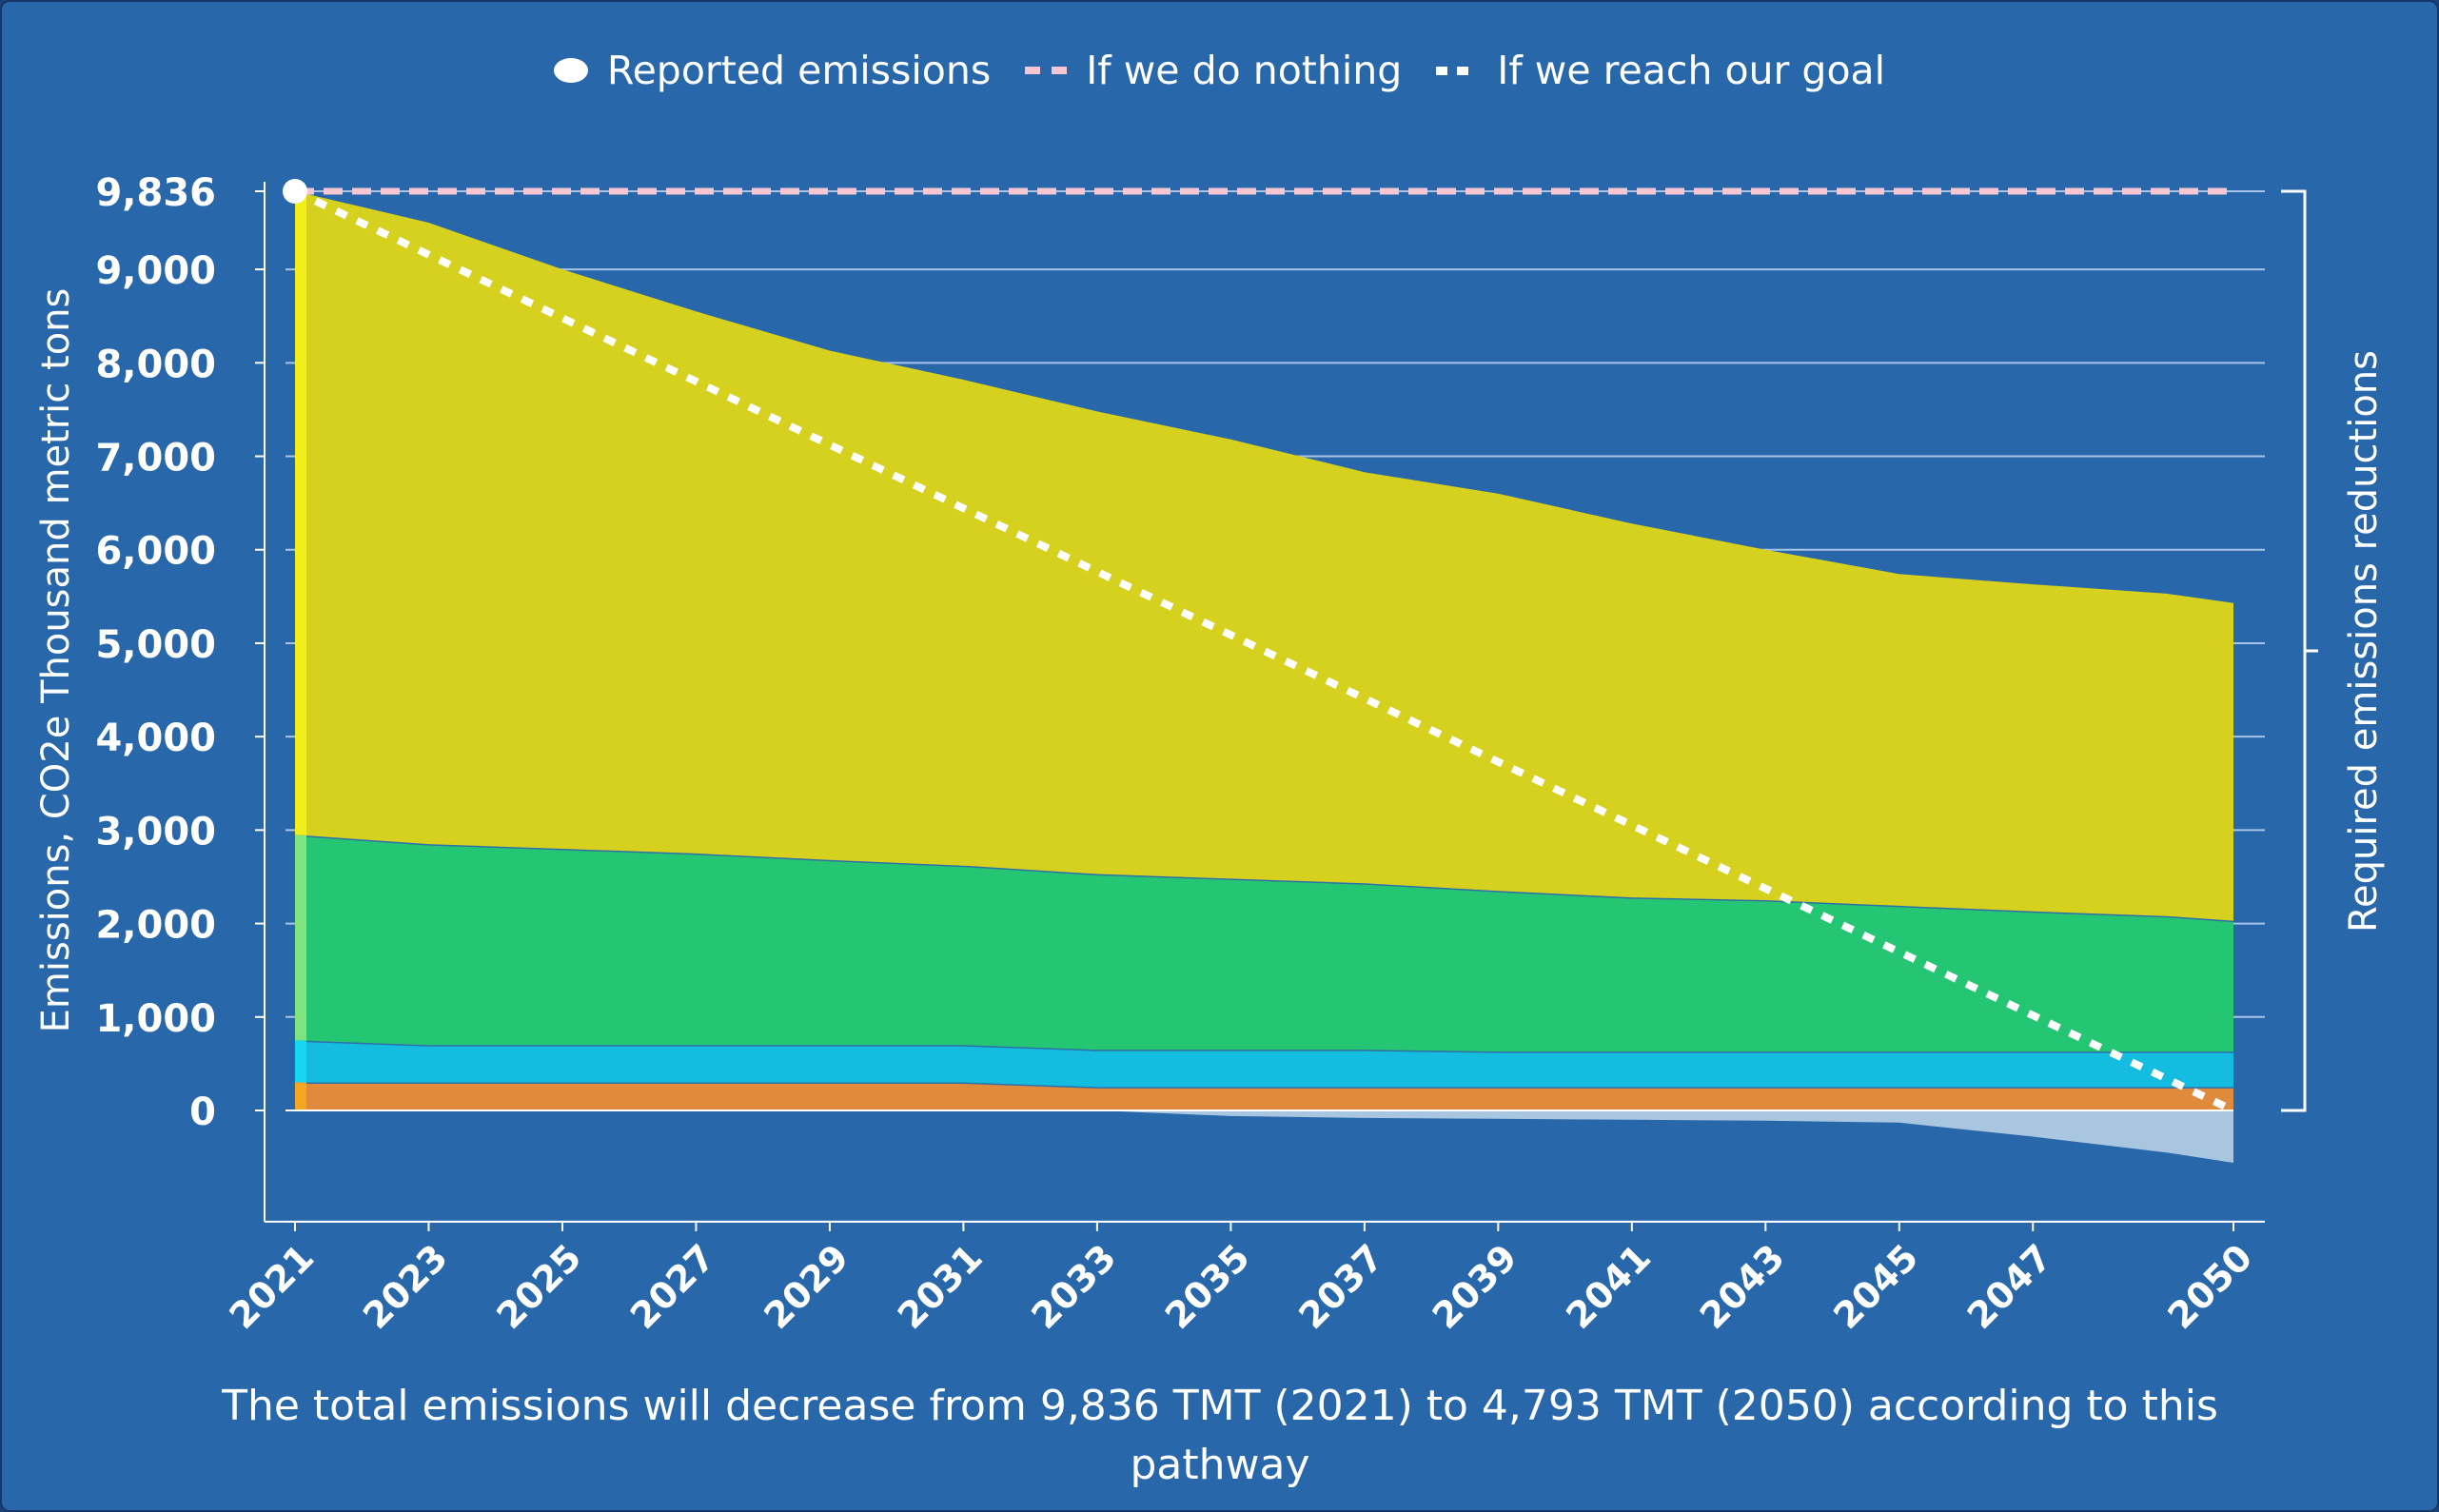  I want to click on legend-item-reported: Reported emissions, so click(772, 70).